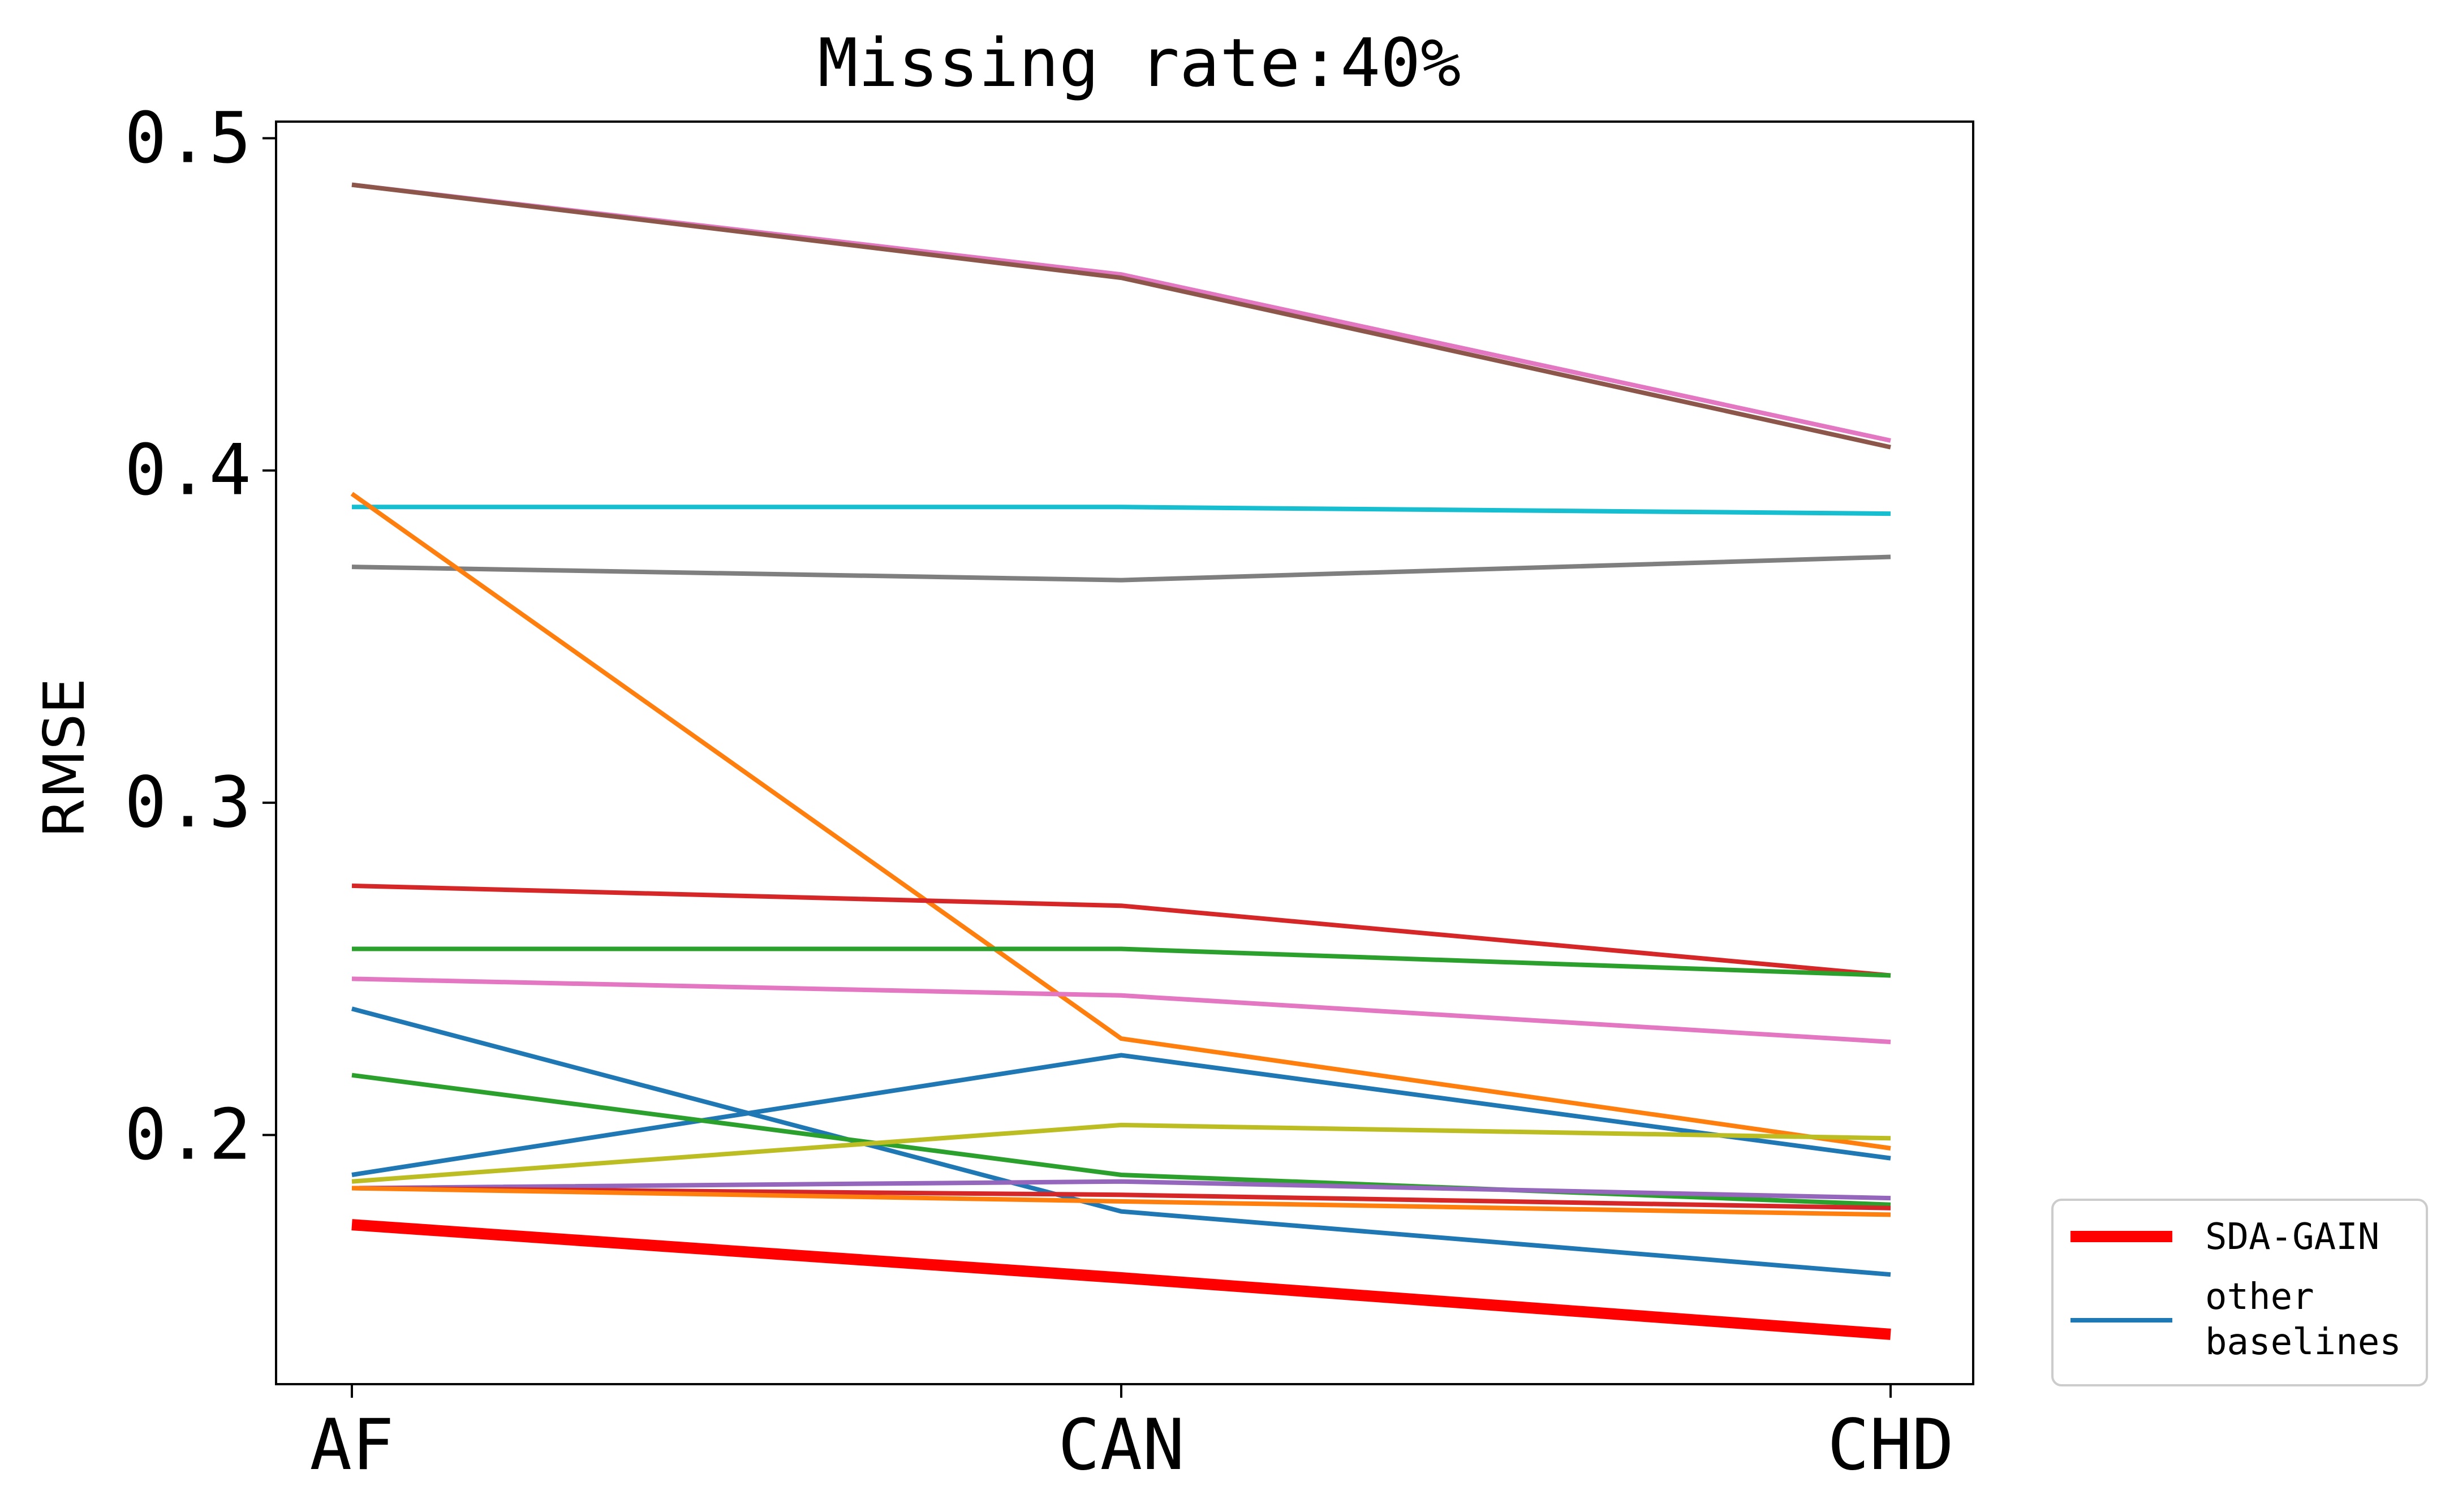  Describe the element at coordinates (187, 470) in the screenshot. I see `y-tick-label: 0.4` at that location.